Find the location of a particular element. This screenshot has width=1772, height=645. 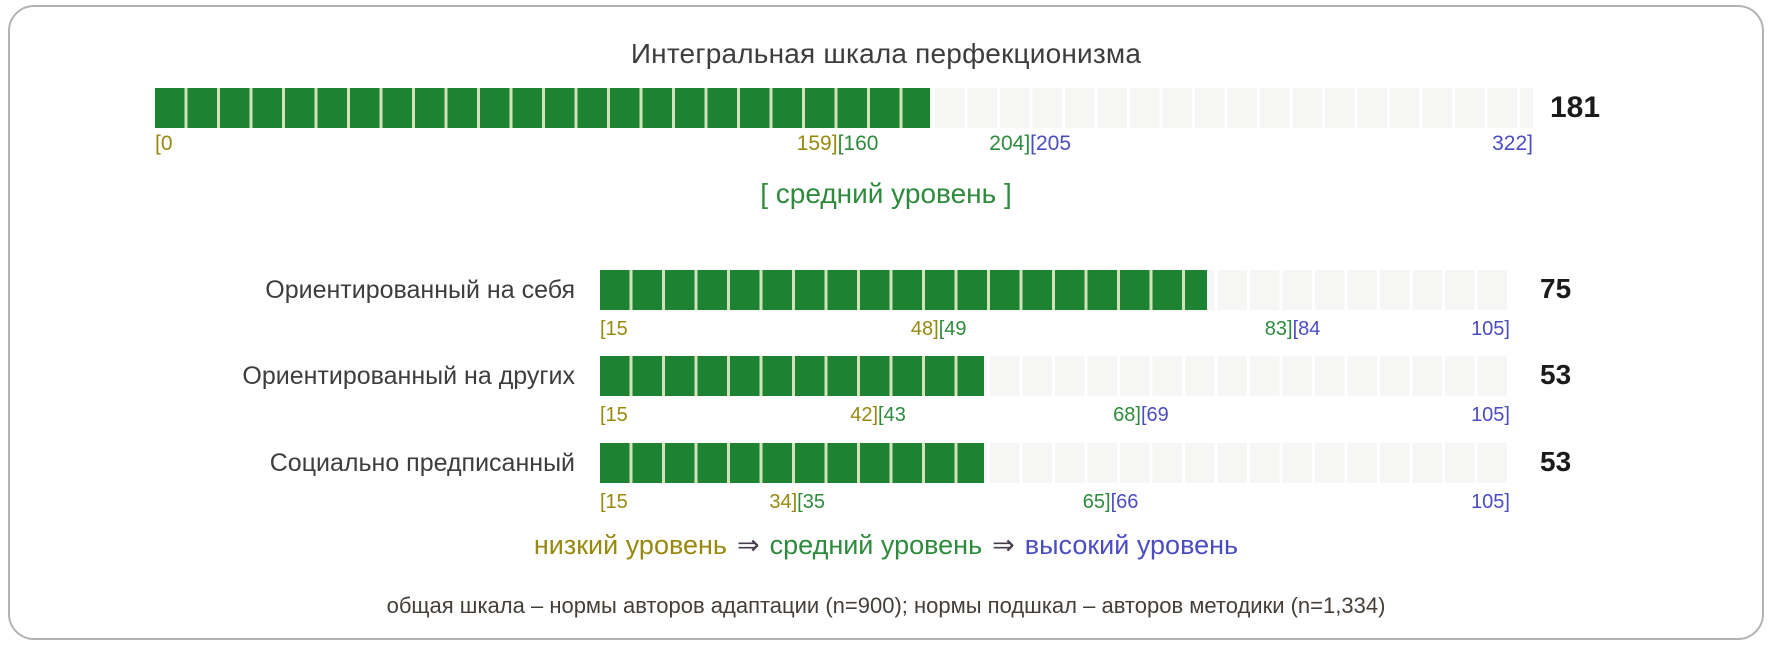

tick-label: 34] is located at coordinates (783, 502).